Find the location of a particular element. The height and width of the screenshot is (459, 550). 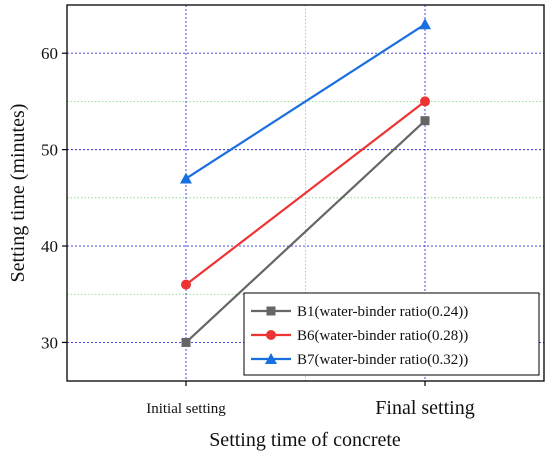

y-tick-label: 60 is located at coordinates (49, 53).